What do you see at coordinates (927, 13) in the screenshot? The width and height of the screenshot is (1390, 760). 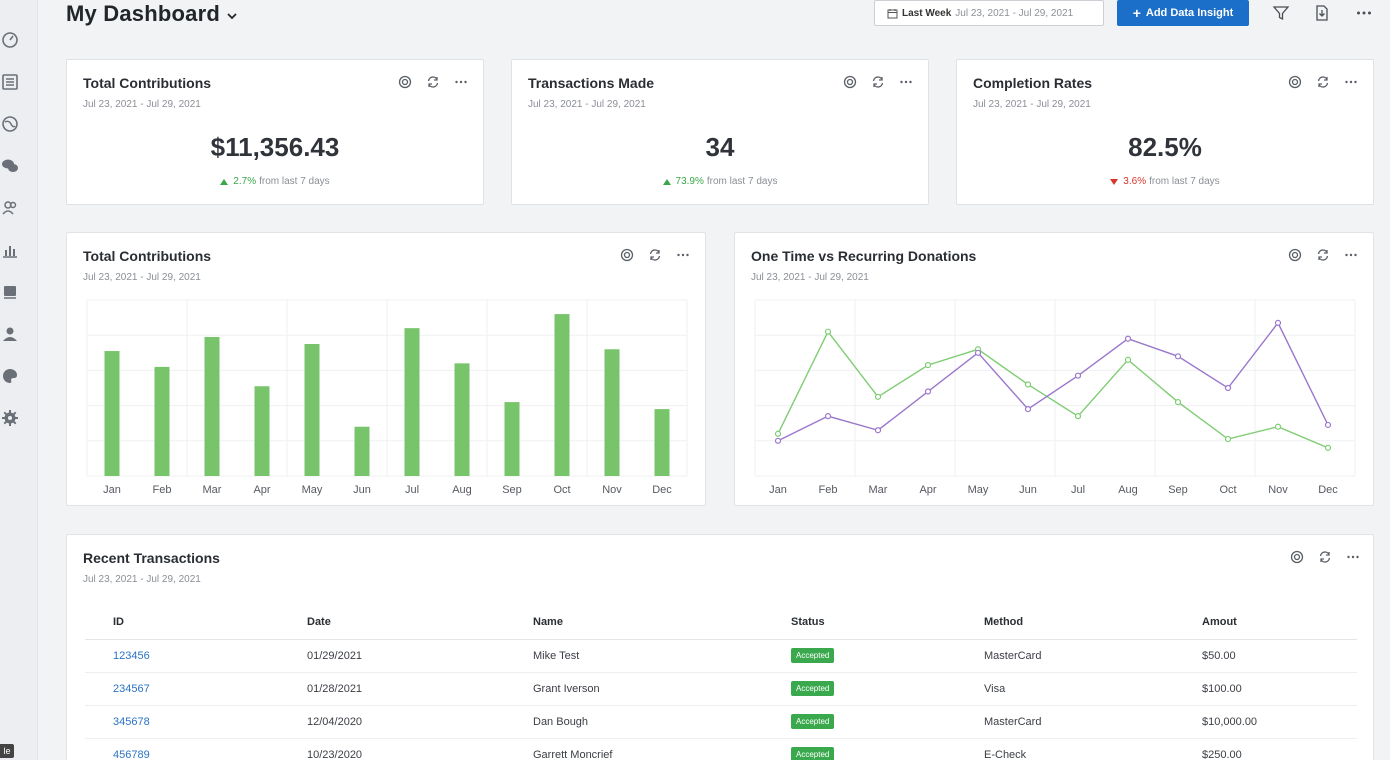 I see `date-range-label: Last Week` at bounding box center [927, 13].